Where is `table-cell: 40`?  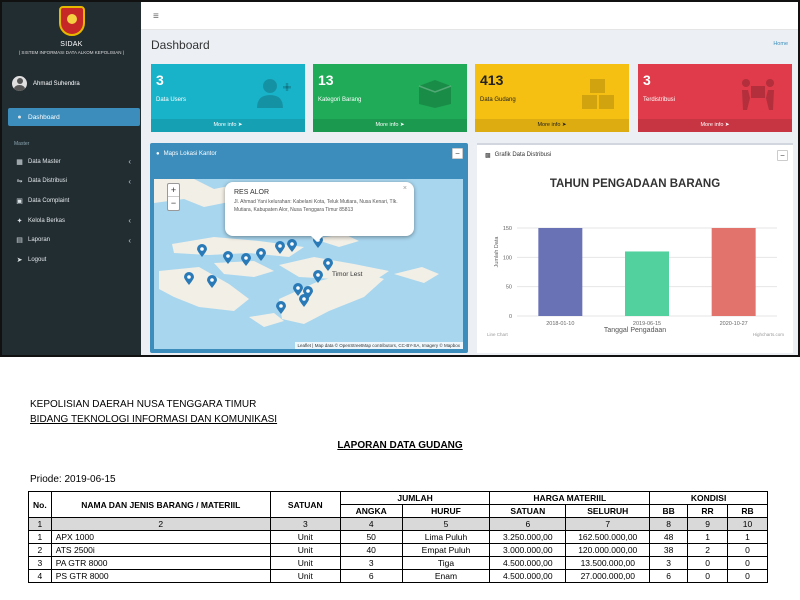 table-cell: 40 is located at coordinates (371, 550).